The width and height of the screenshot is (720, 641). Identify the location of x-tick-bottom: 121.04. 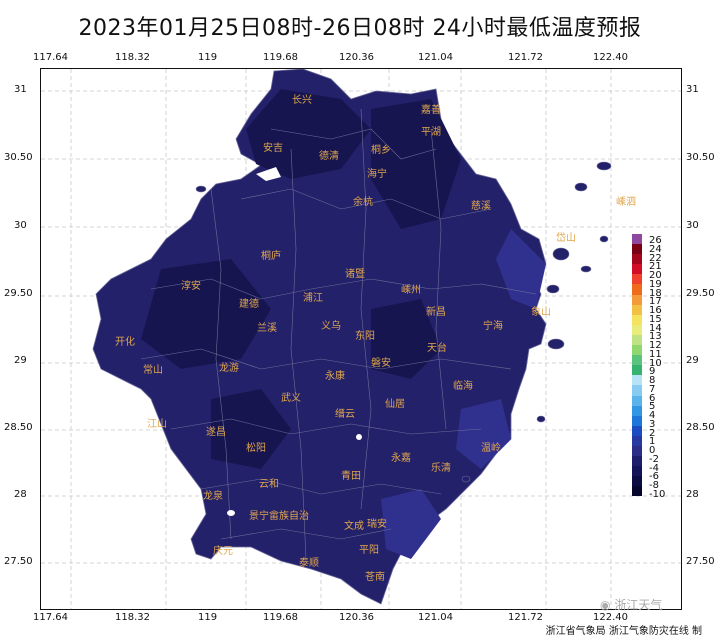
(435, 617).